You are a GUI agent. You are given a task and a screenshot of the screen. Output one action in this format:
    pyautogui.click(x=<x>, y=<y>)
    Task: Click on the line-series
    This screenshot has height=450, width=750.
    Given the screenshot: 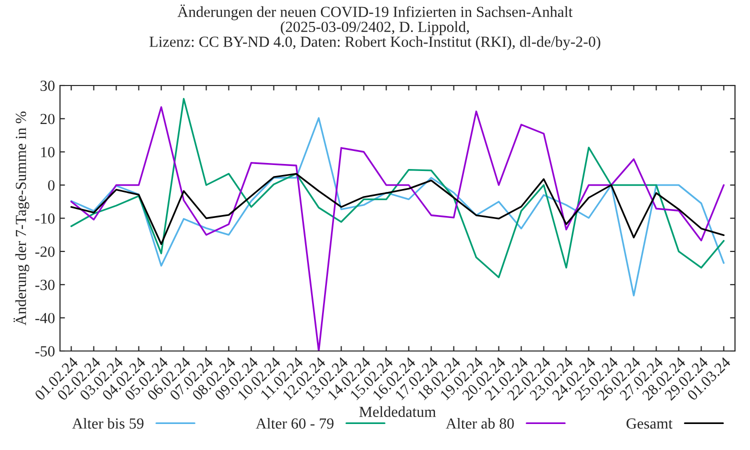 What is the action you would take?
    pyautogui.click(x=397, y=208)
    